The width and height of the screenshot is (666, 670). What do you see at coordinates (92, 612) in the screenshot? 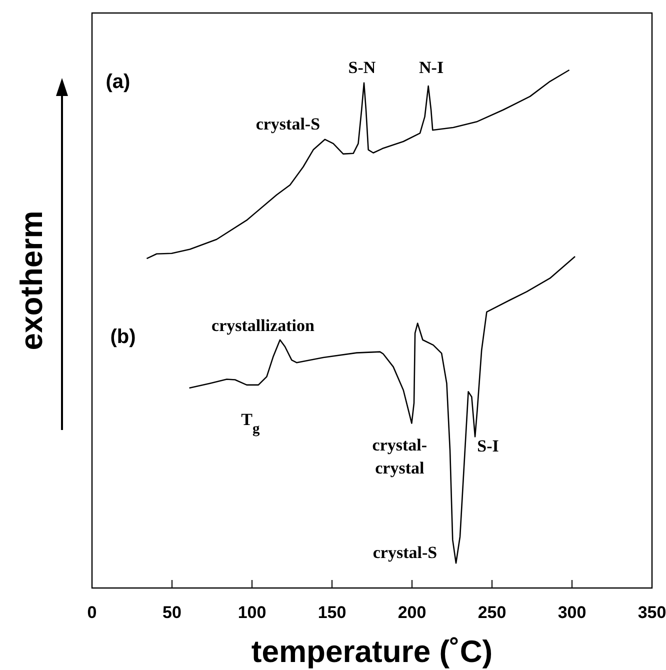
I see `x-tick-label: 0` at bounding box center [92, 612].